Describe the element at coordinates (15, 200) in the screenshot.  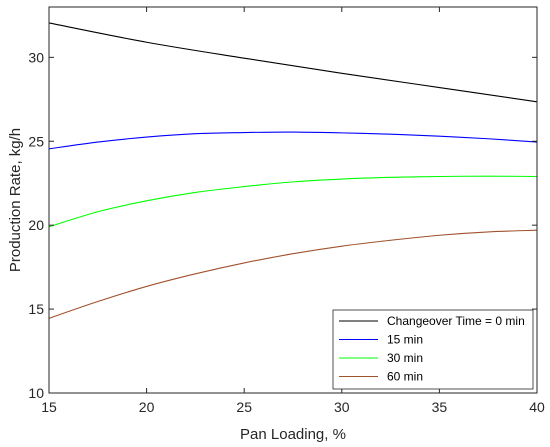
I see `y-axis-label: Production Rate, kg/h` at that location.